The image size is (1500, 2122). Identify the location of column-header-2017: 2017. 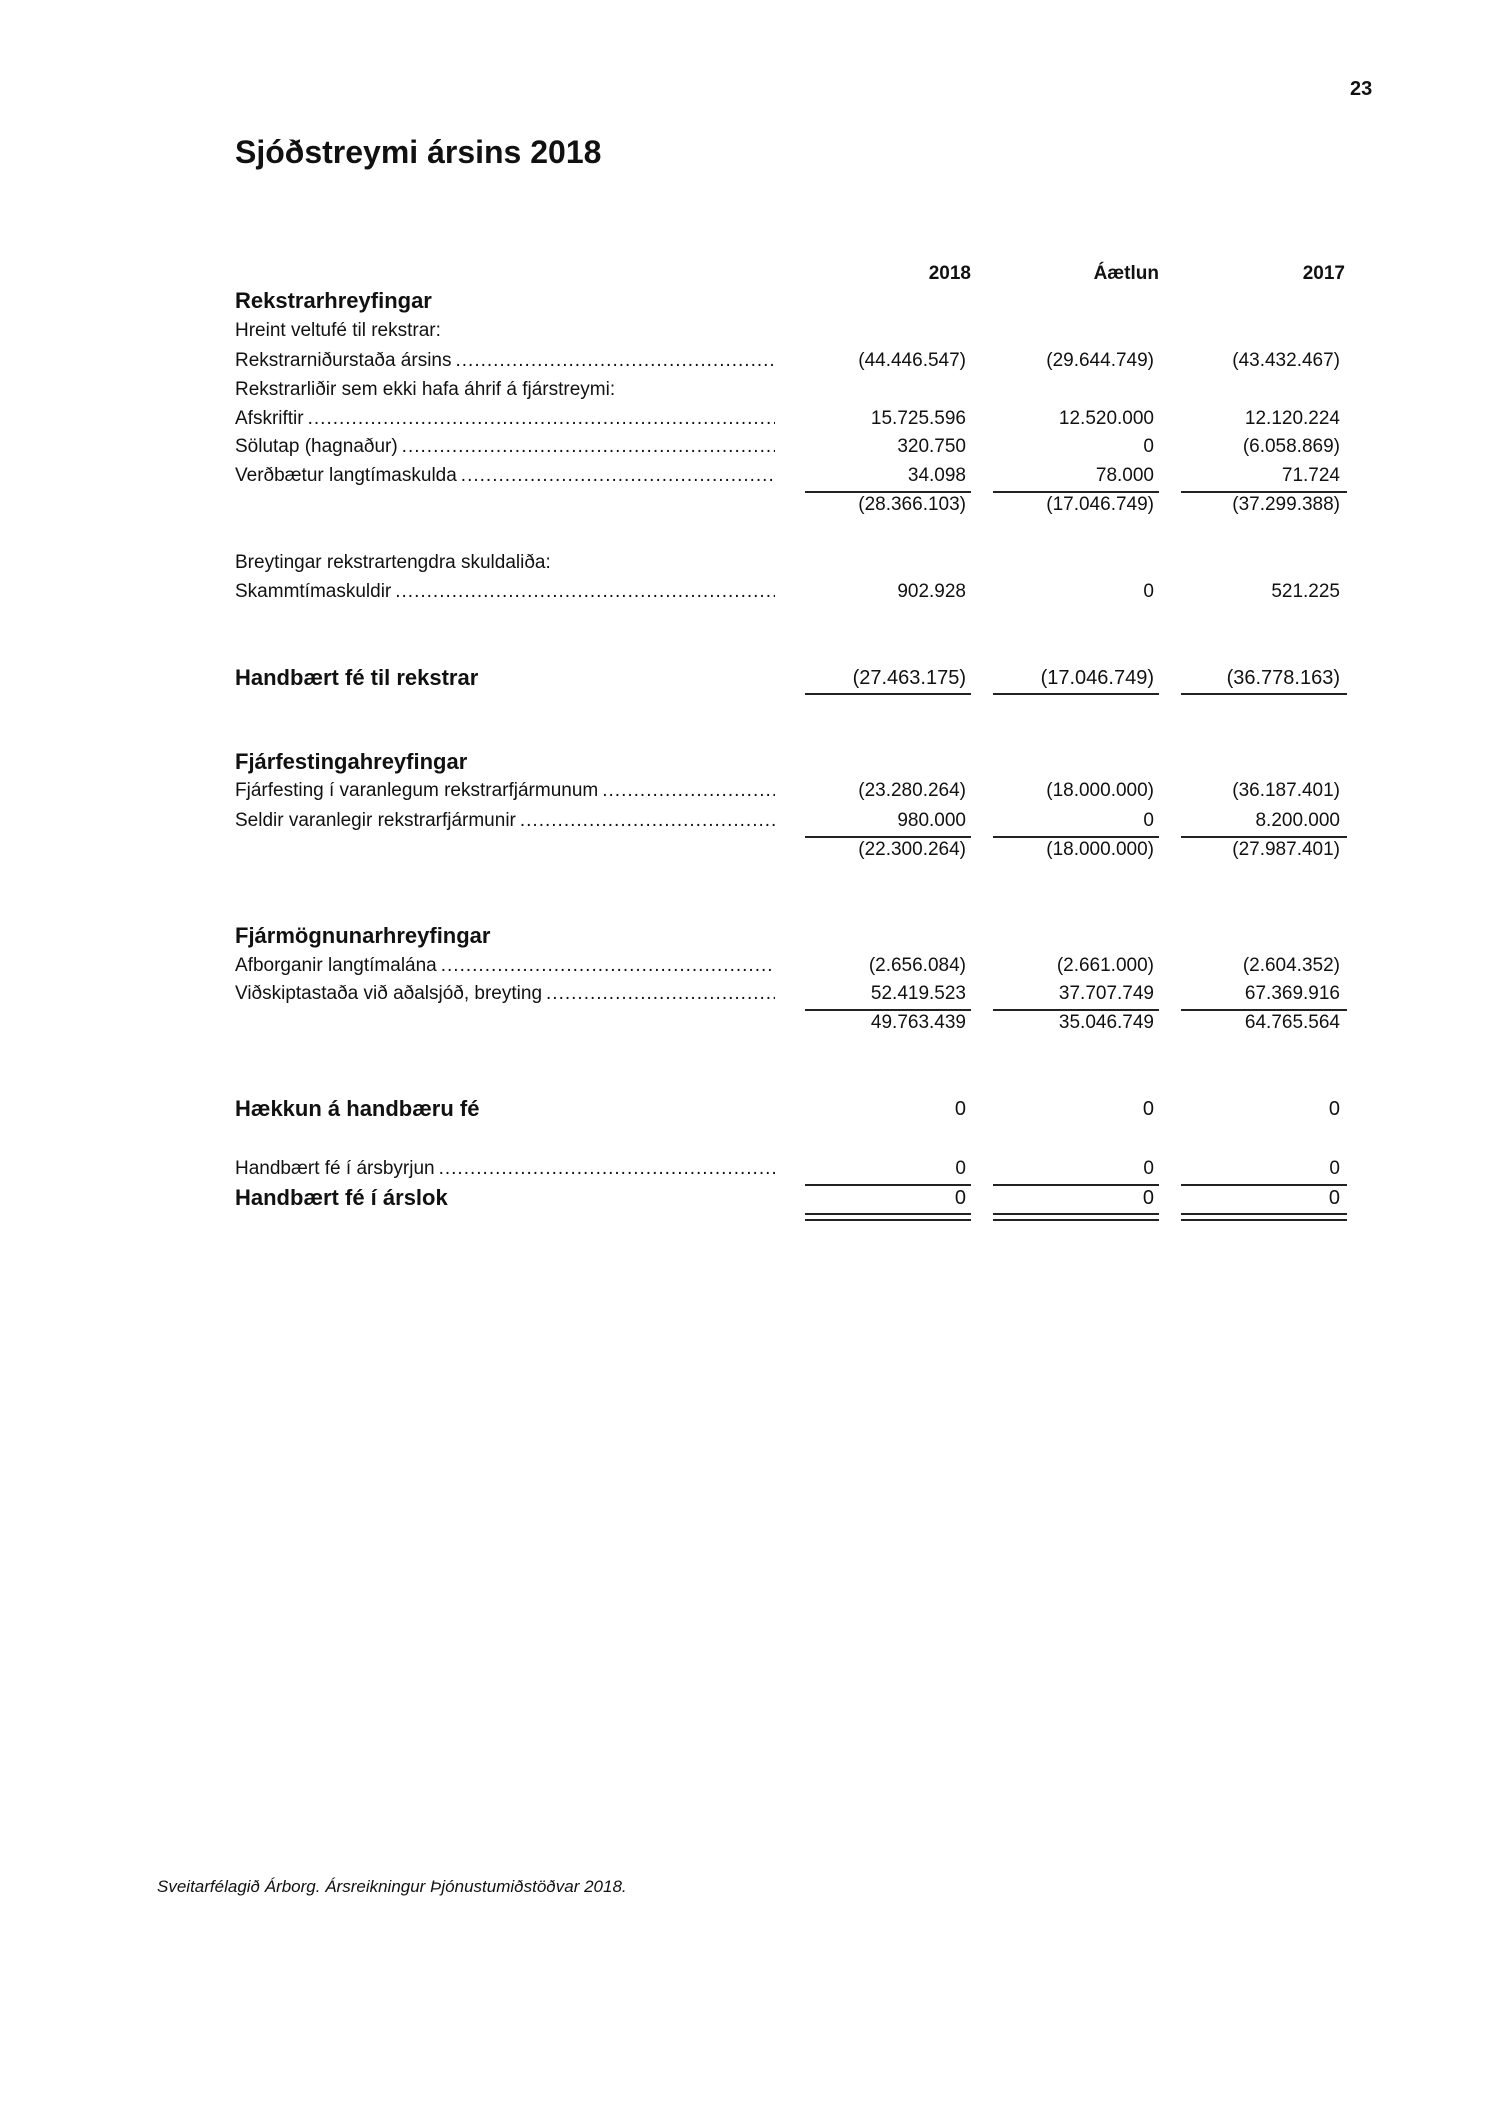
(1323, 273).